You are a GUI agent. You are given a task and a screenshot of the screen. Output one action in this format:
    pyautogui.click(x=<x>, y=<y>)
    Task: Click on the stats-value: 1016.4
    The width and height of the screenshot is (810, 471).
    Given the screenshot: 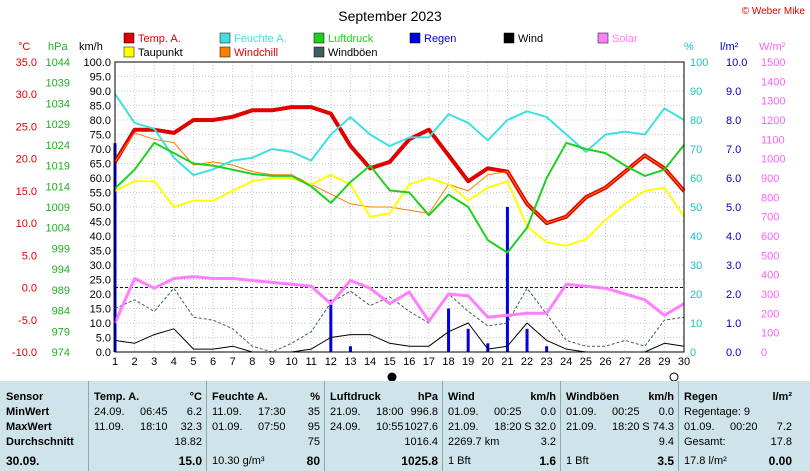 What is the action you would take?
    pyautogui.click(x=421, y=442)
    